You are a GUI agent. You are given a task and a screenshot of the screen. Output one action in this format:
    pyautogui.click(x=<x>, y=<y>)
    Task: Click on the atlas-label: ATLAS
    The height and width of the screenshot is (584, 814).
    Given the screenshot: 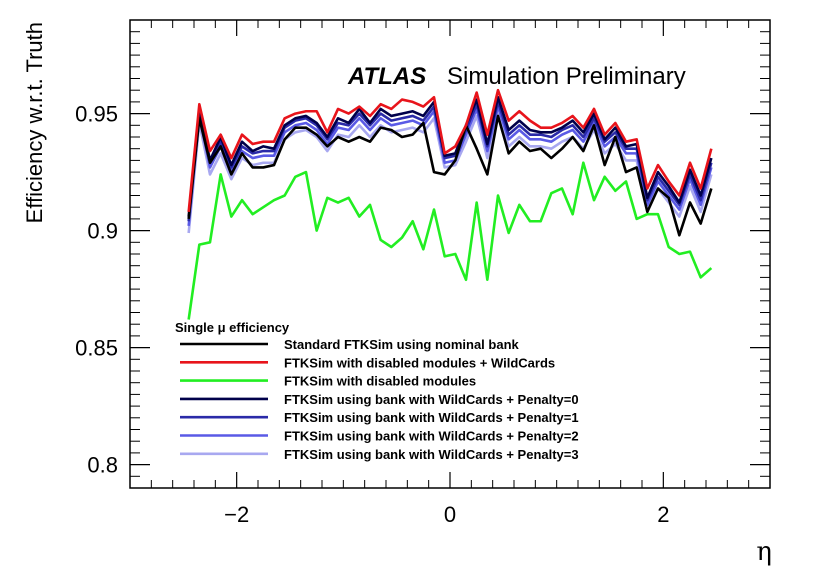 What is the action you would take?
    pyautogui.click(x=386, y=76)
    